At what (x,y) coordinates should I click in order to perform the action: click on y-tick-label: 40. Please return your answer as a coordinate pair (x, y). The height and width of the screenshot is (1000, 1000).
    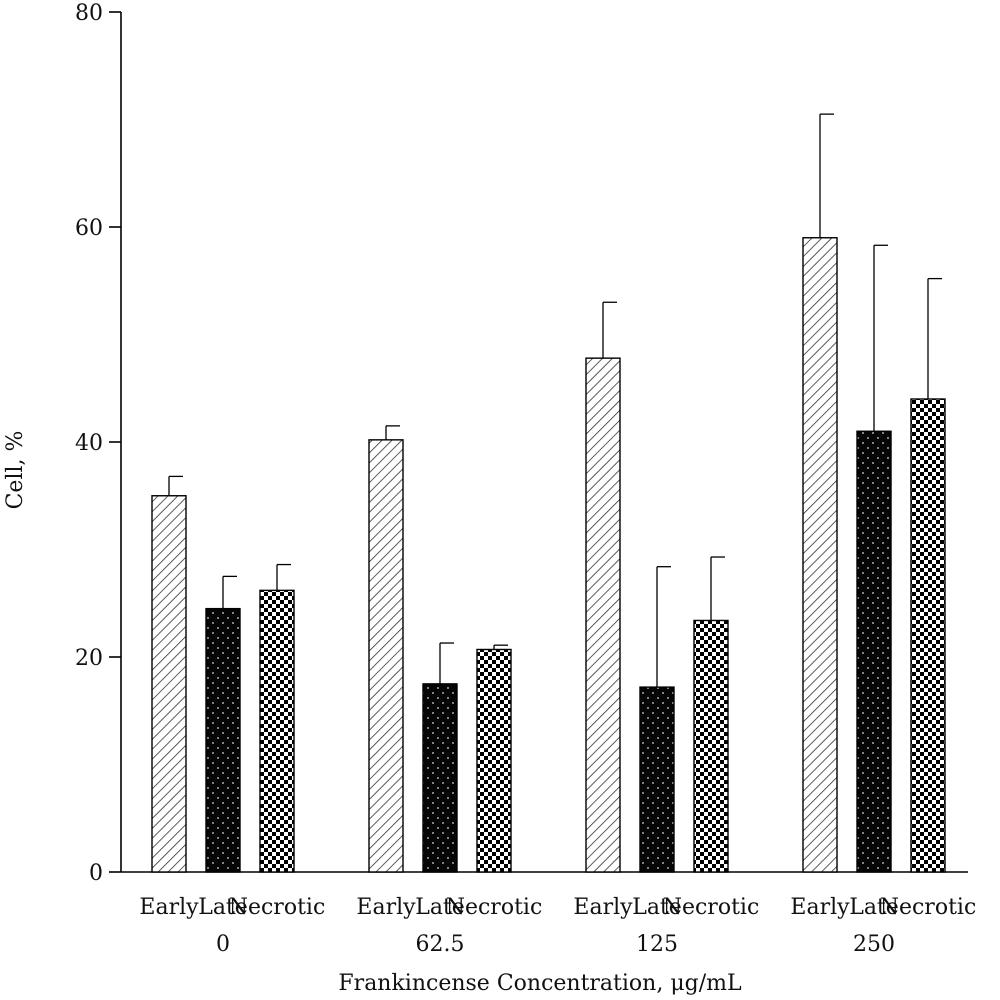
    Looking at the image, I should click on (89, 443).